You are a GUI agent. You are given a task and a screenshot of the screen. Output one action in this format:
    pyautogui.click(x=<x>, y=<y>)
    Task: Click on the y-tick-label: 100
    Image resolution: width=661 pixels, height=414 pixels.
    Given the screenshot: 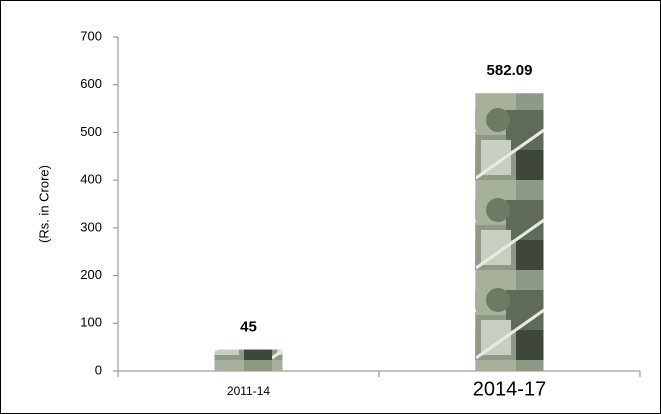 What is the action you would take?
    pyautogui.click(x=91, y=322)
    